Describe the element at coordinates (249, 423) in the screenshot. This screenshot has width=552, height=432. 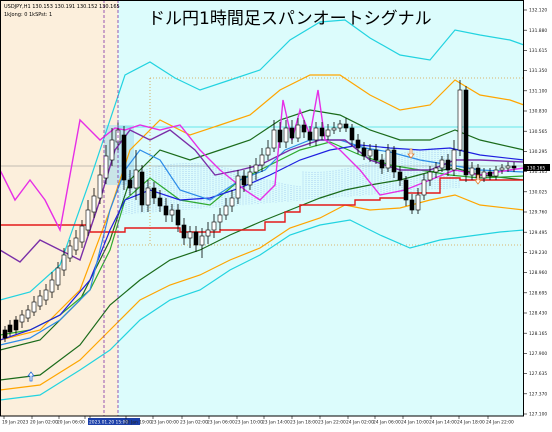
I see `time-tick-label: 23 Jan 10:00` at that location.